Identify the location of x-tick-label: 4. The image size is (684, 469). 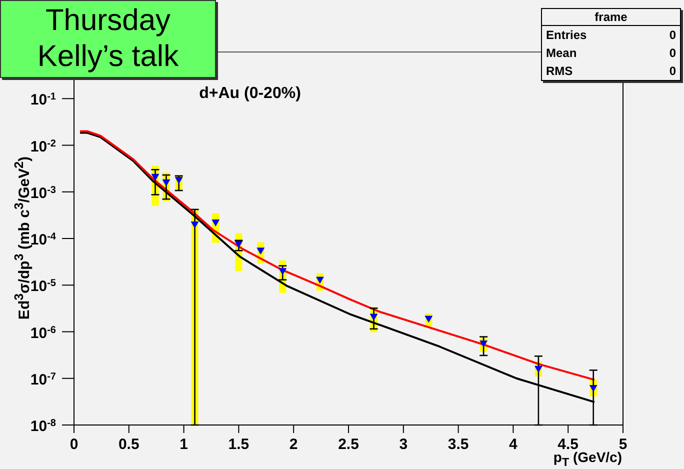
(513, 444).